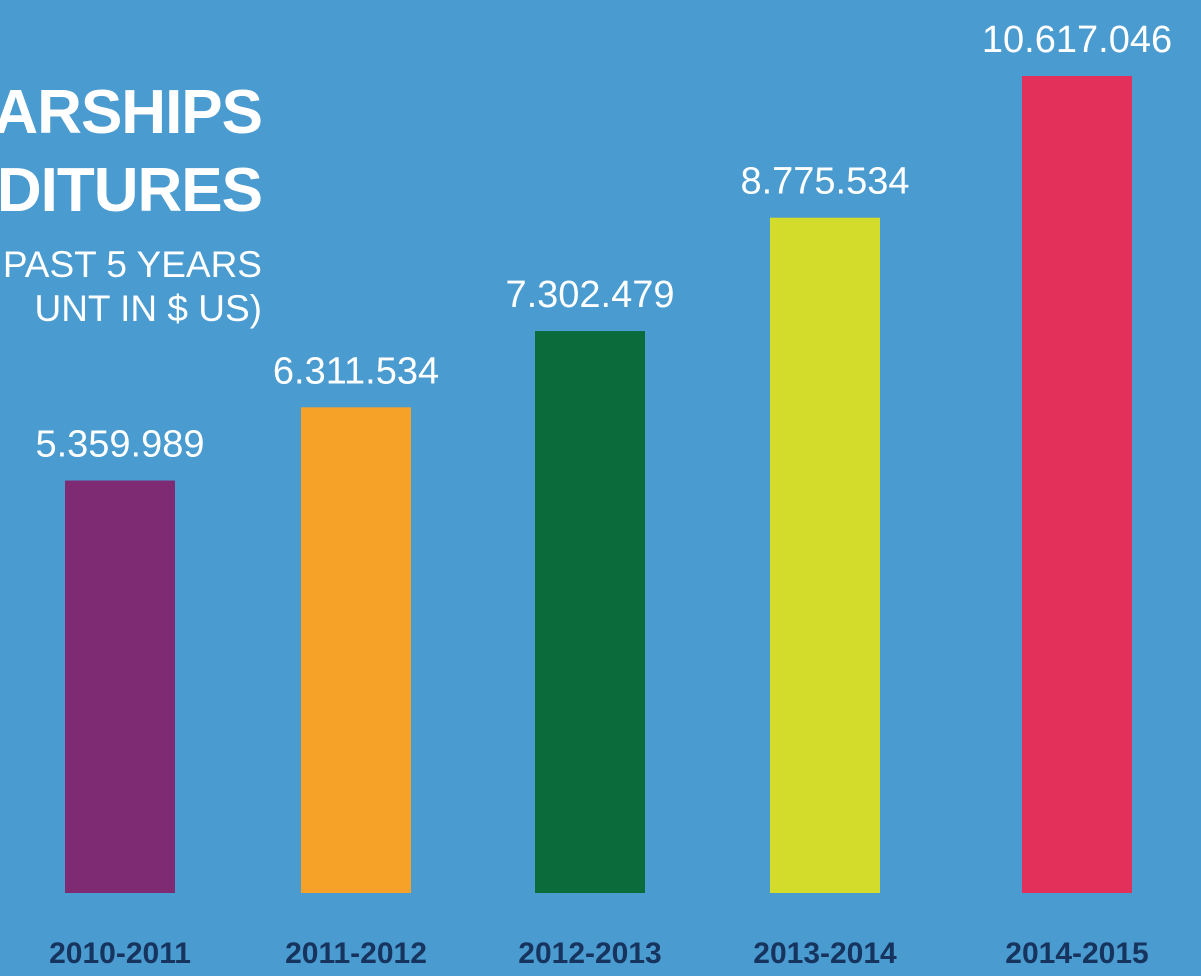 The width and height of the screenshot is (1201, 976). What do you see at coordinates (825, 555) in the screenshot?
I see `bar-2013-2014` at bounding box center [825, 555].